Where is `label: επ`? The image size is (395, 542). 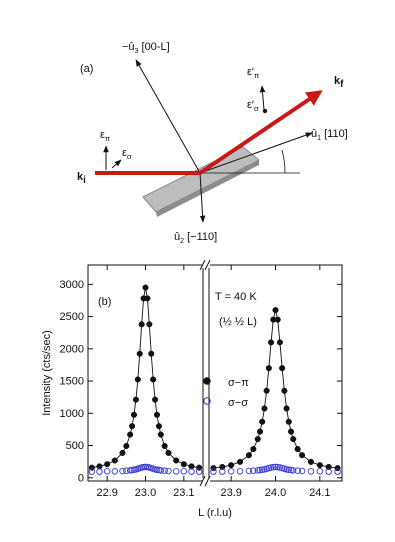 label: επ is located at coordinates (105, 136).